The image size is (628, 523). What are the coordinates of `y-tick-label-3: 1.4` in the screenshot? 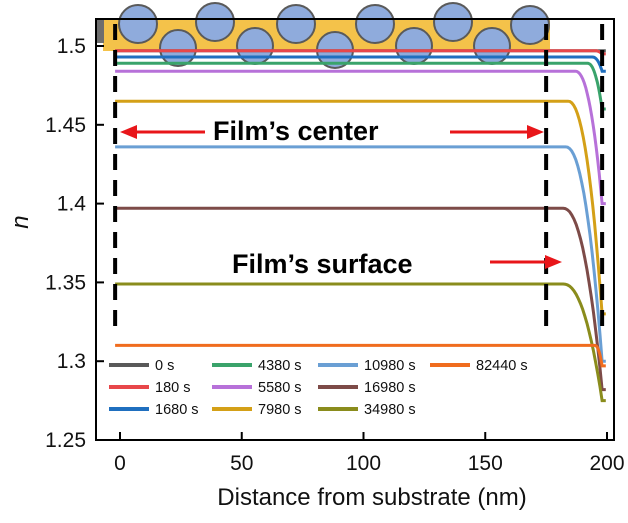 It's located at (72, 204).